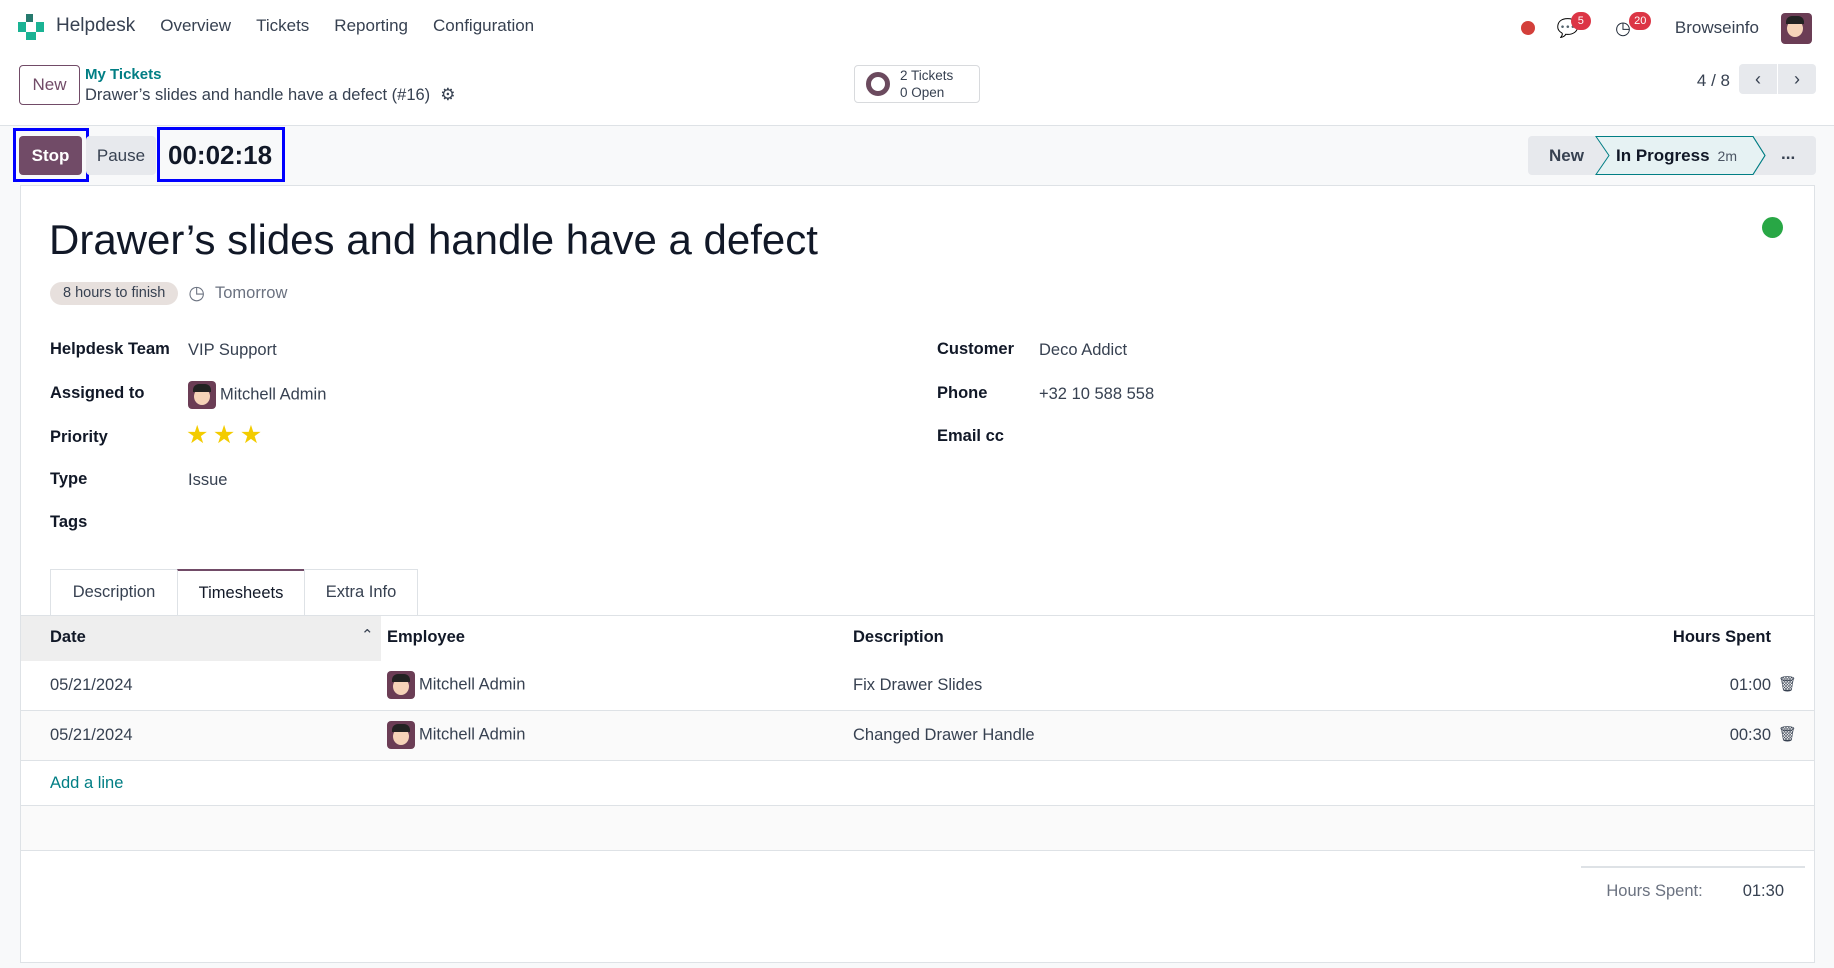 Image resolution: width=1834 pixels, height=968 pixels. What do you see at coordinates (371, 25) in the screenshot?
I see `menu-reporting: Reporting` at bounding box center [371, 25].